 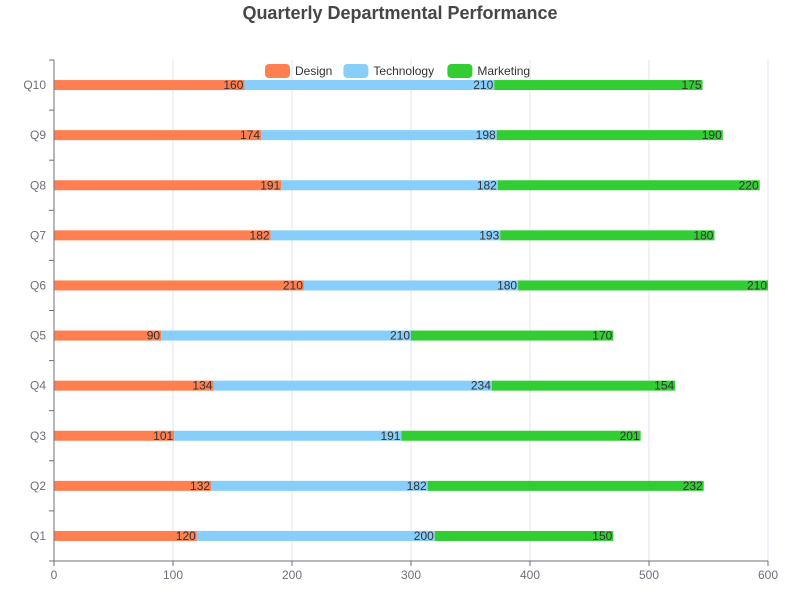 I want to click on y-tick-label: Q7, so click(x=38, y=235).